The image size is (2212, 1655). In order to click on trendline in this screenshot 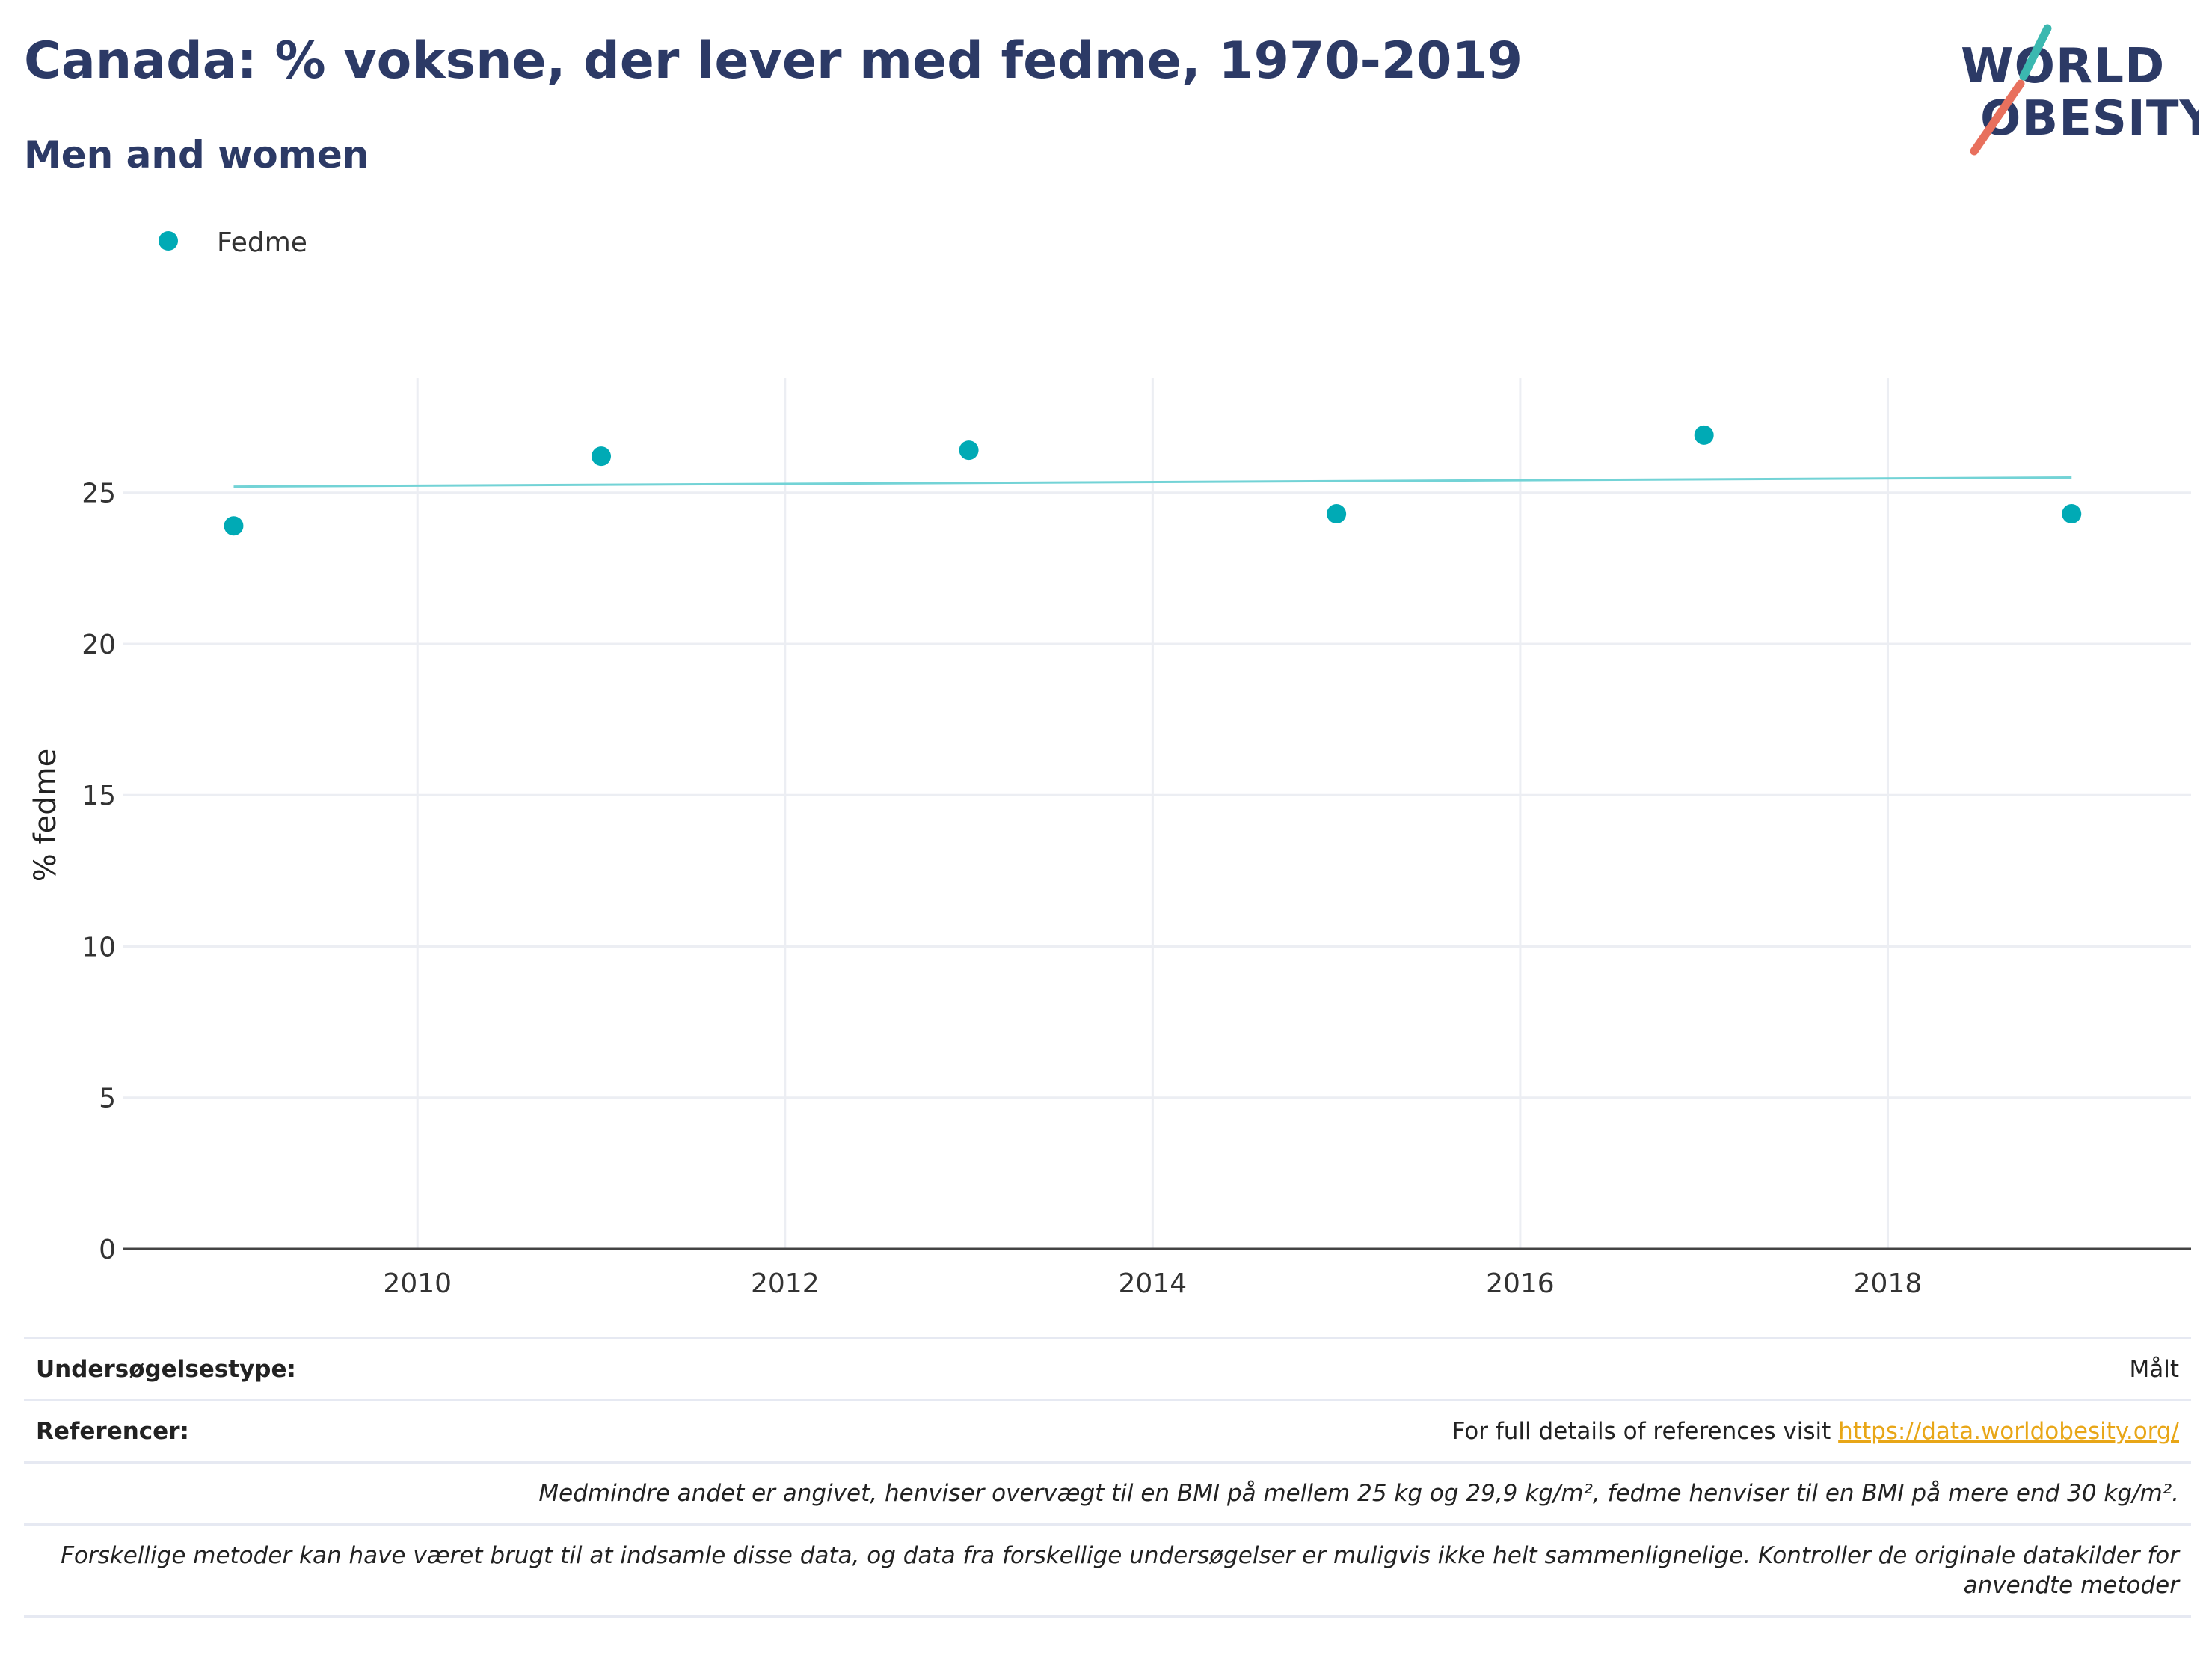, I will do `click(1152, 482)`.